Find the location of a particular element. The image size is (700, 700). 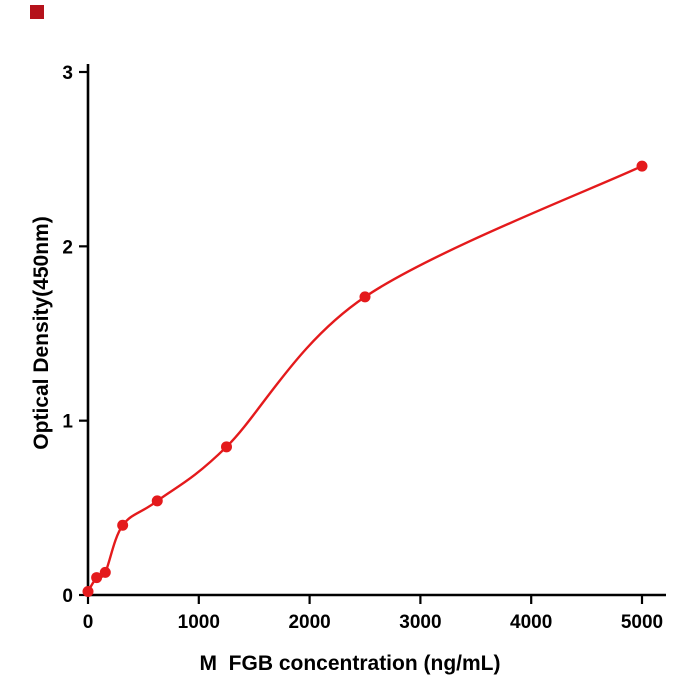

x-tick-label: 5000 is located at coordinates (642, 622).